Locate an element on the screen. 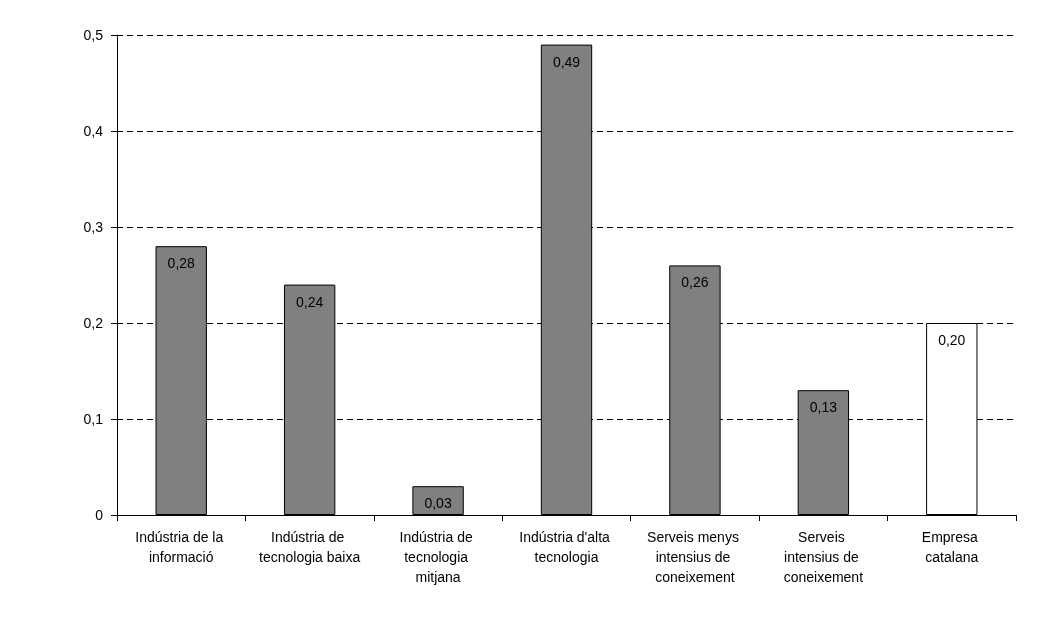 Image resolution: width=1056 pixels, height=625 pixels. x-tick-label: Indústria de tecnologia mitjana is located at coordinates (438, 557).